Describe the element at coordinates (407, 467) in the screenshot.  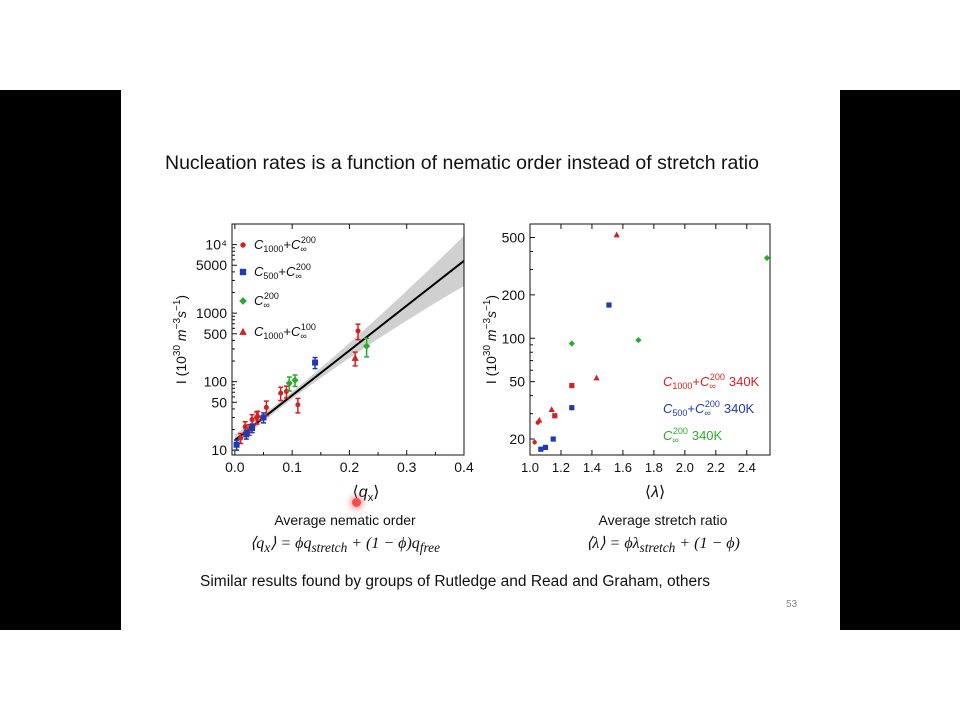
I see `x-tick-label: 0.3` at that location.